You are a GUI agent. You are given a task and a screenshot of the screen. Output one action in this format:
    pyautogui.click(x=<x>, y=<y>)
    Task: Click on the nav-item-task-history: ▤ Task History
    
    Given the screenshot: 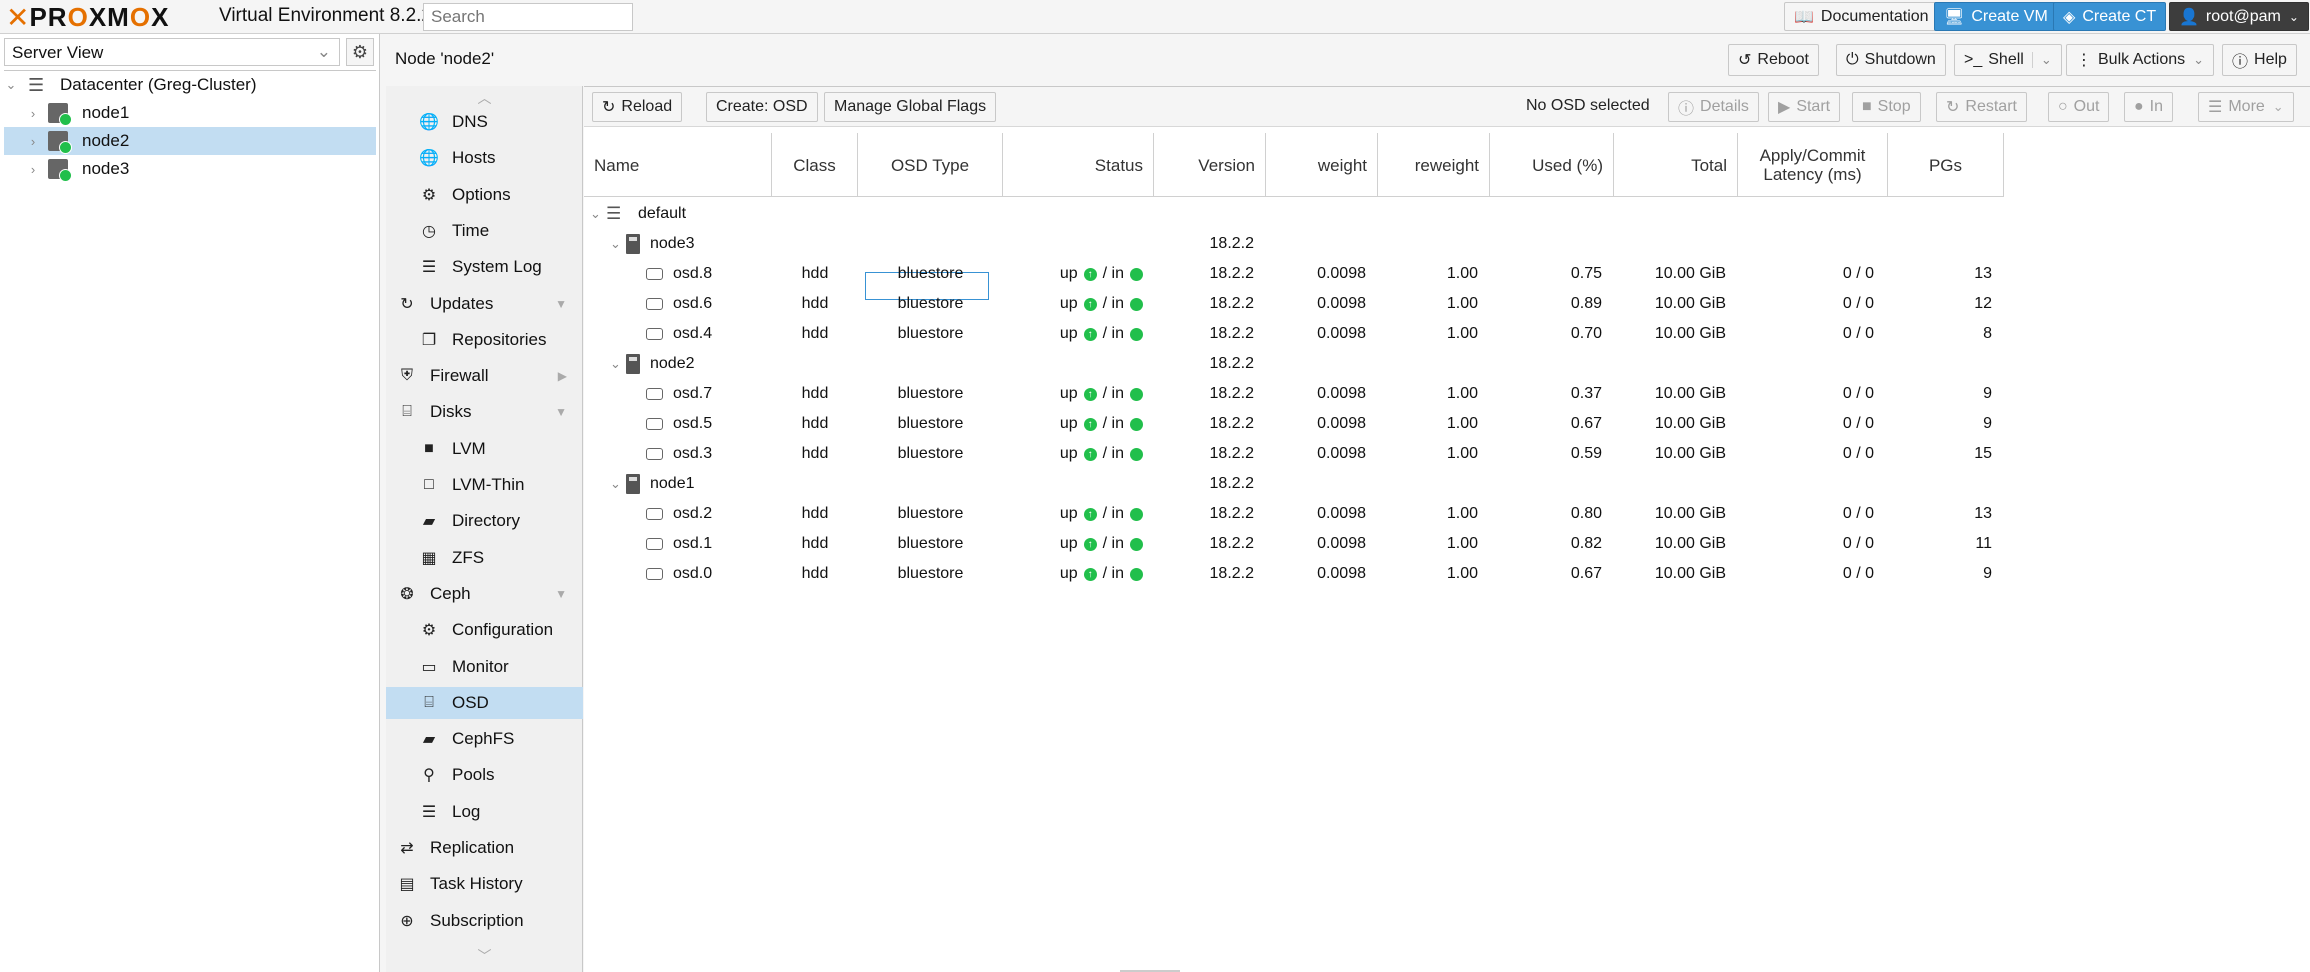 What is the action you would take?
    pyautogui.click(x=484, y=884)
    